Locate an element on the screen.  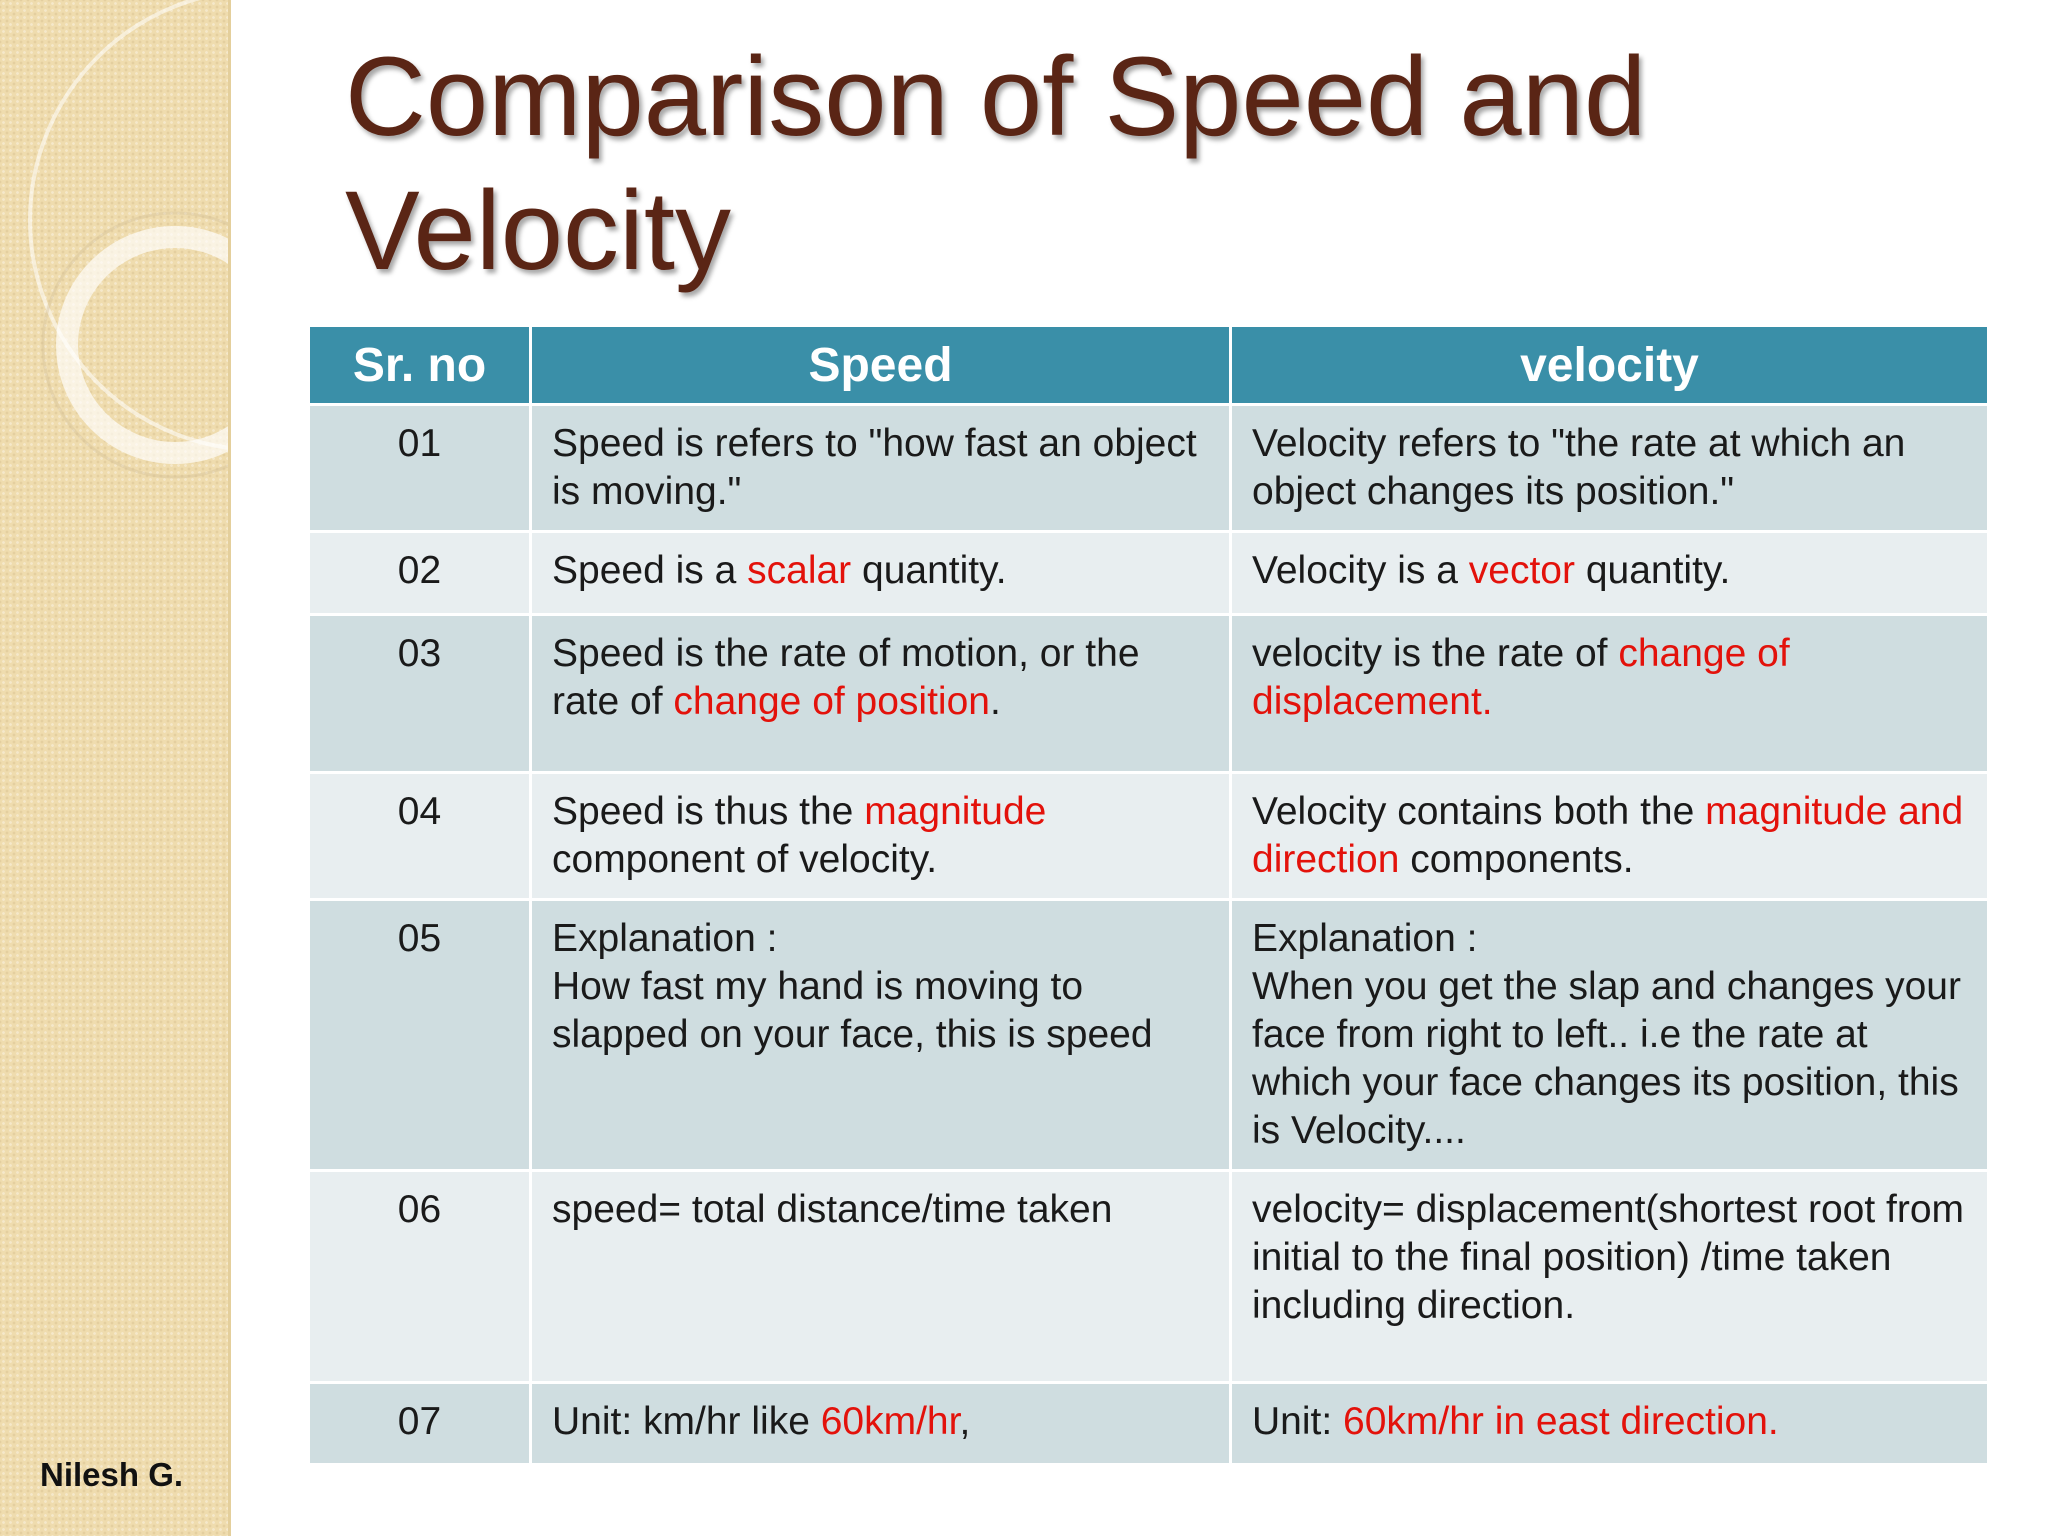
speed-explanation-label: Explanation : is located at coordinates (665, 938).